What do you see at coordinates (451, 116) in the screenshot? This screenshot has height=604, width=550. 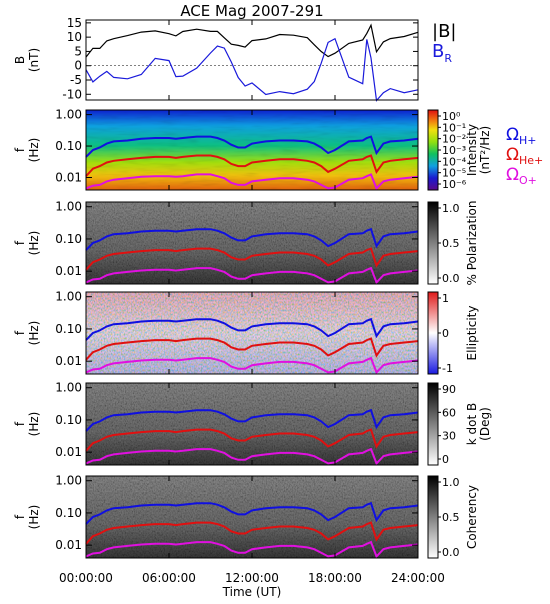 I see `colorbar-tick-label: 10⁰` at bounding box center [451, 116].